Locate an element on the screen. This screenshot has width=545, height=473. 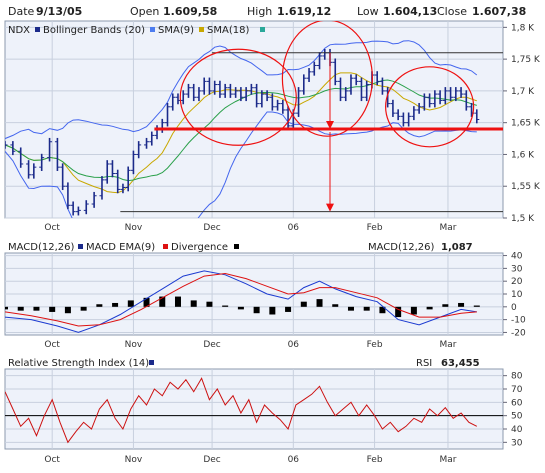
close-value: 1.607,38 is located at coordinates (499, 11).